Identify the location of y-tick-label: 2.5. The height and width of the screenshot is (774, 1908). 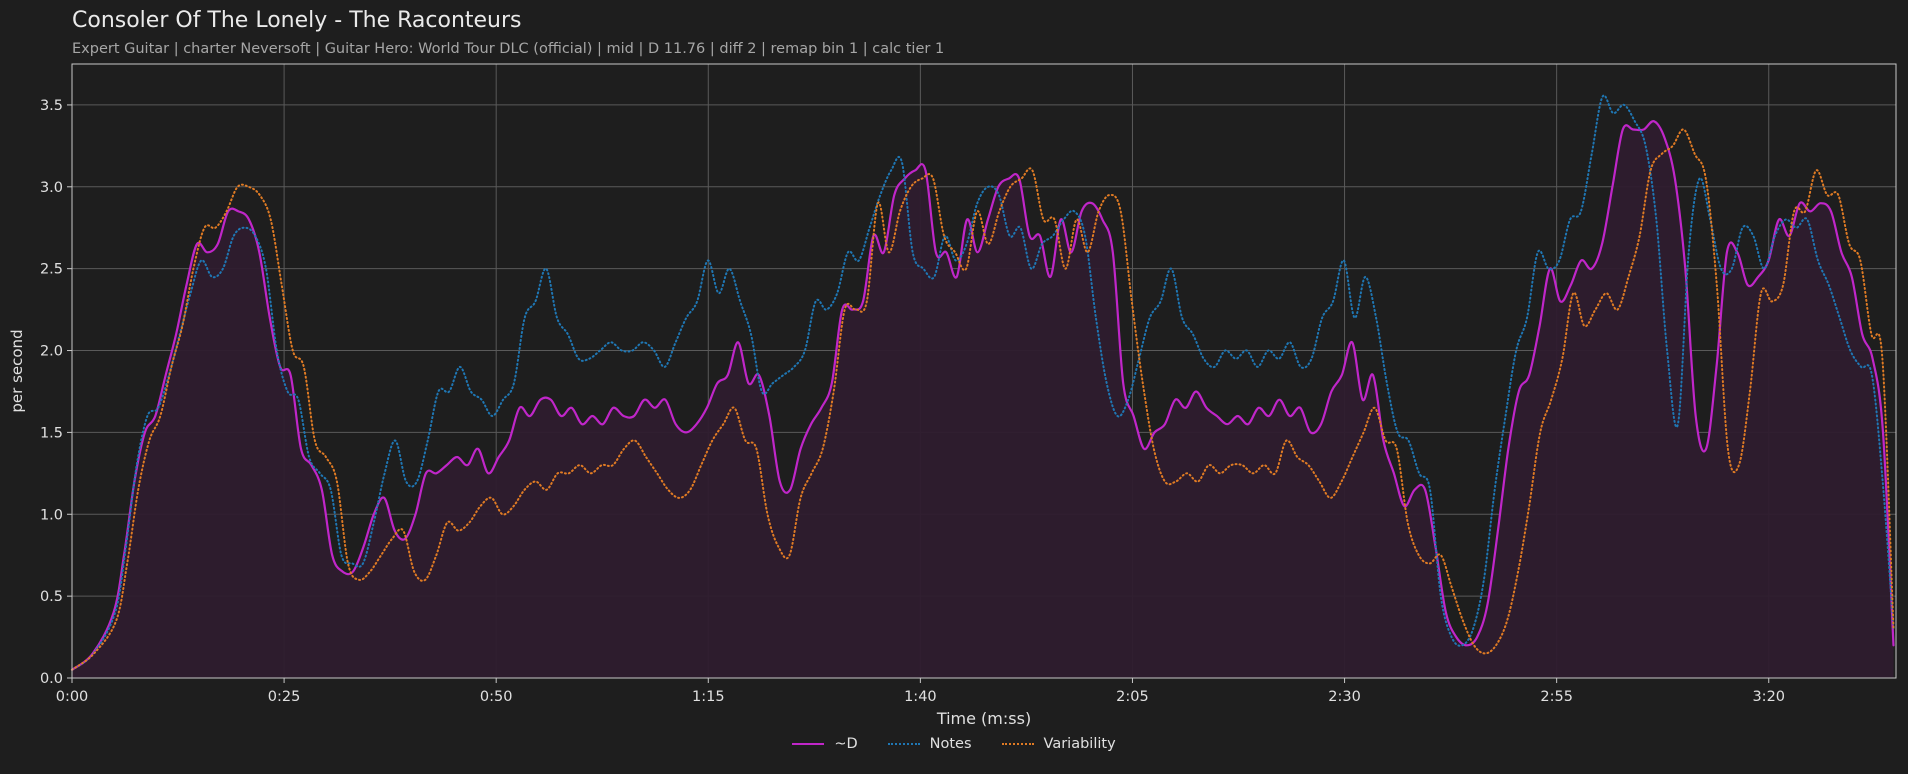
(51, 270).